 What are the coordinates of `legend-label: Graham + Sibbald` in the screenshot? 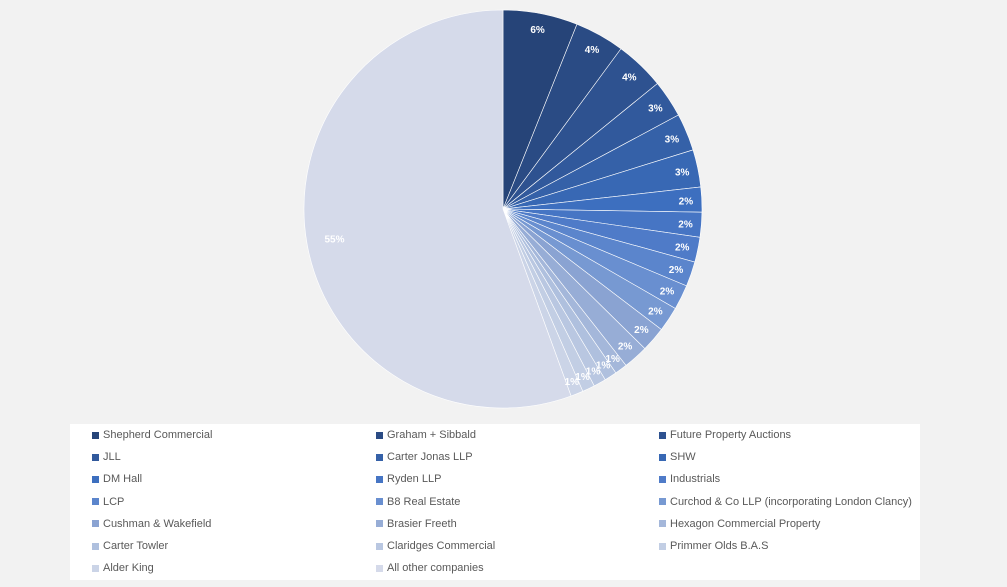 It's located at (431, 435).